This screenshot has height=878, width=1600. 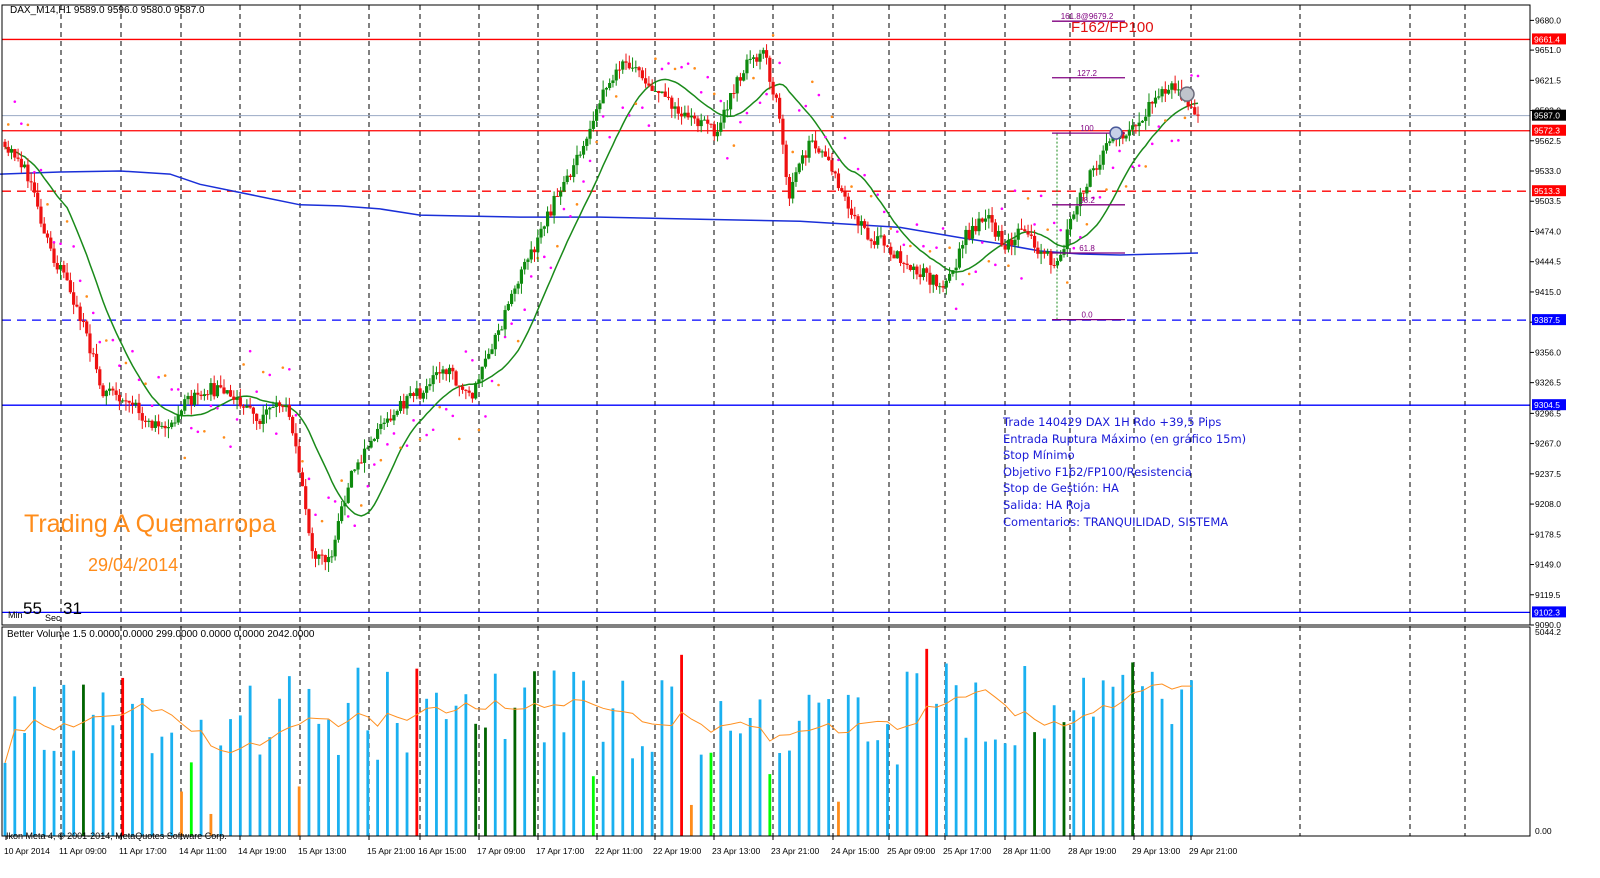 What do you see at coordinates (107, 10) in the screenshot?
I see `symbol-header: DAX_M14,H1 9589.0 9596.0 9580.0 9587.0` at bounding box center [107, 10].